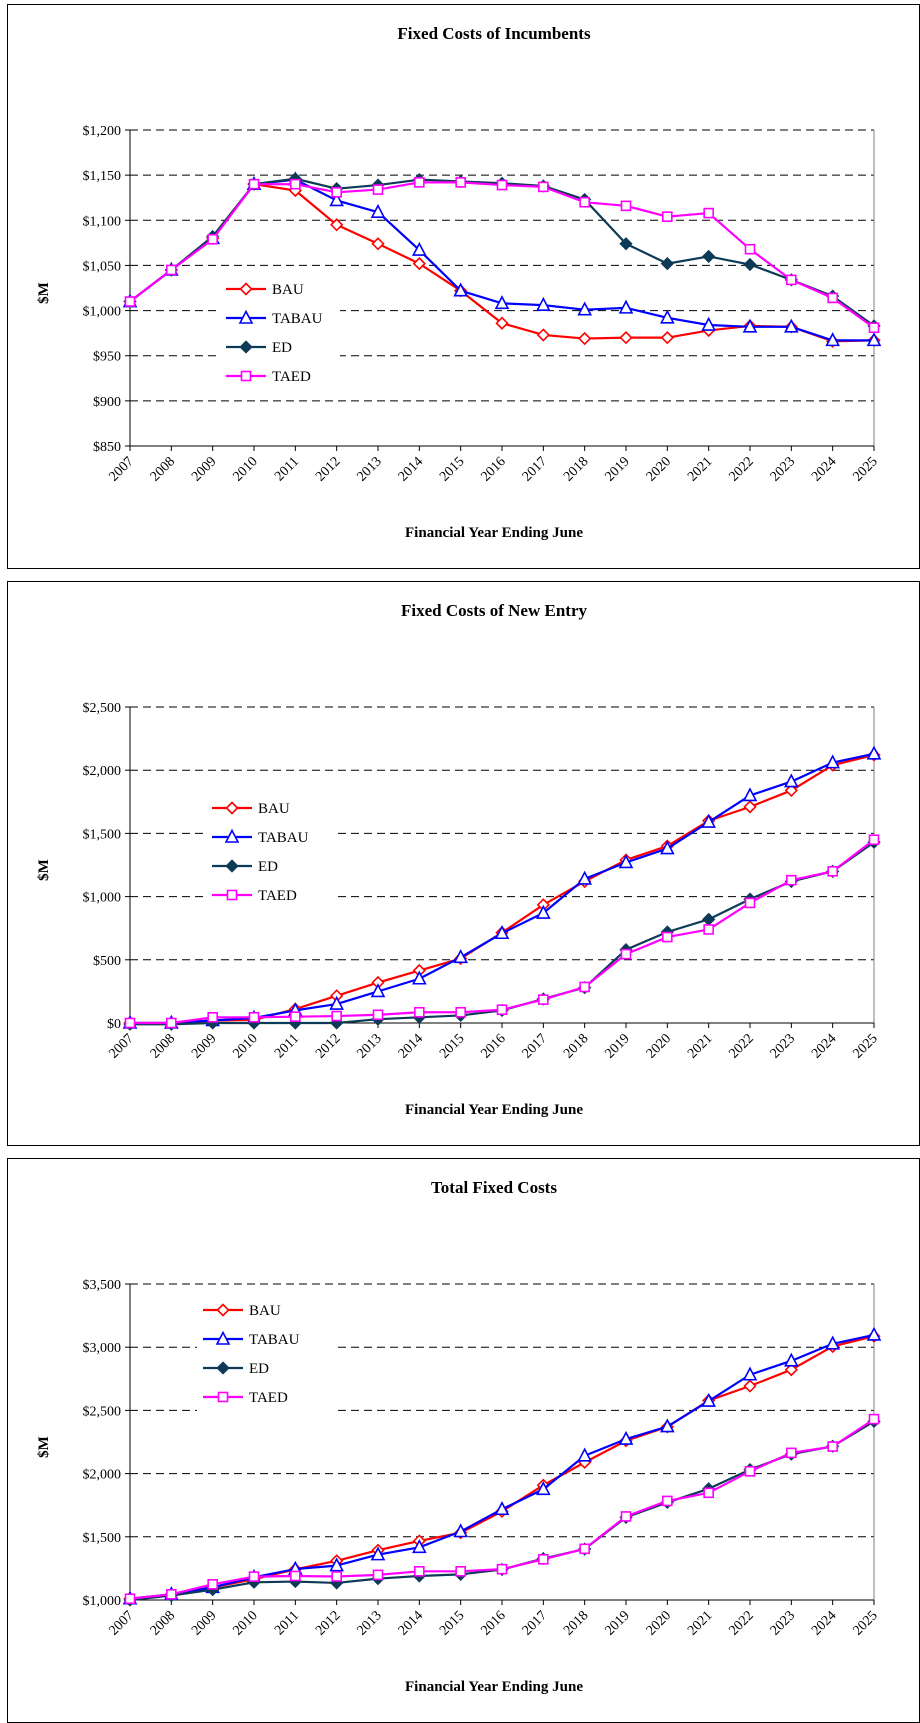 Image resolution: width=920 pixels, height=1723 pixels. Describe the element at coordinates (102, 1348) in the screenshot. I see `y-tick-label: $3,000` at that location.